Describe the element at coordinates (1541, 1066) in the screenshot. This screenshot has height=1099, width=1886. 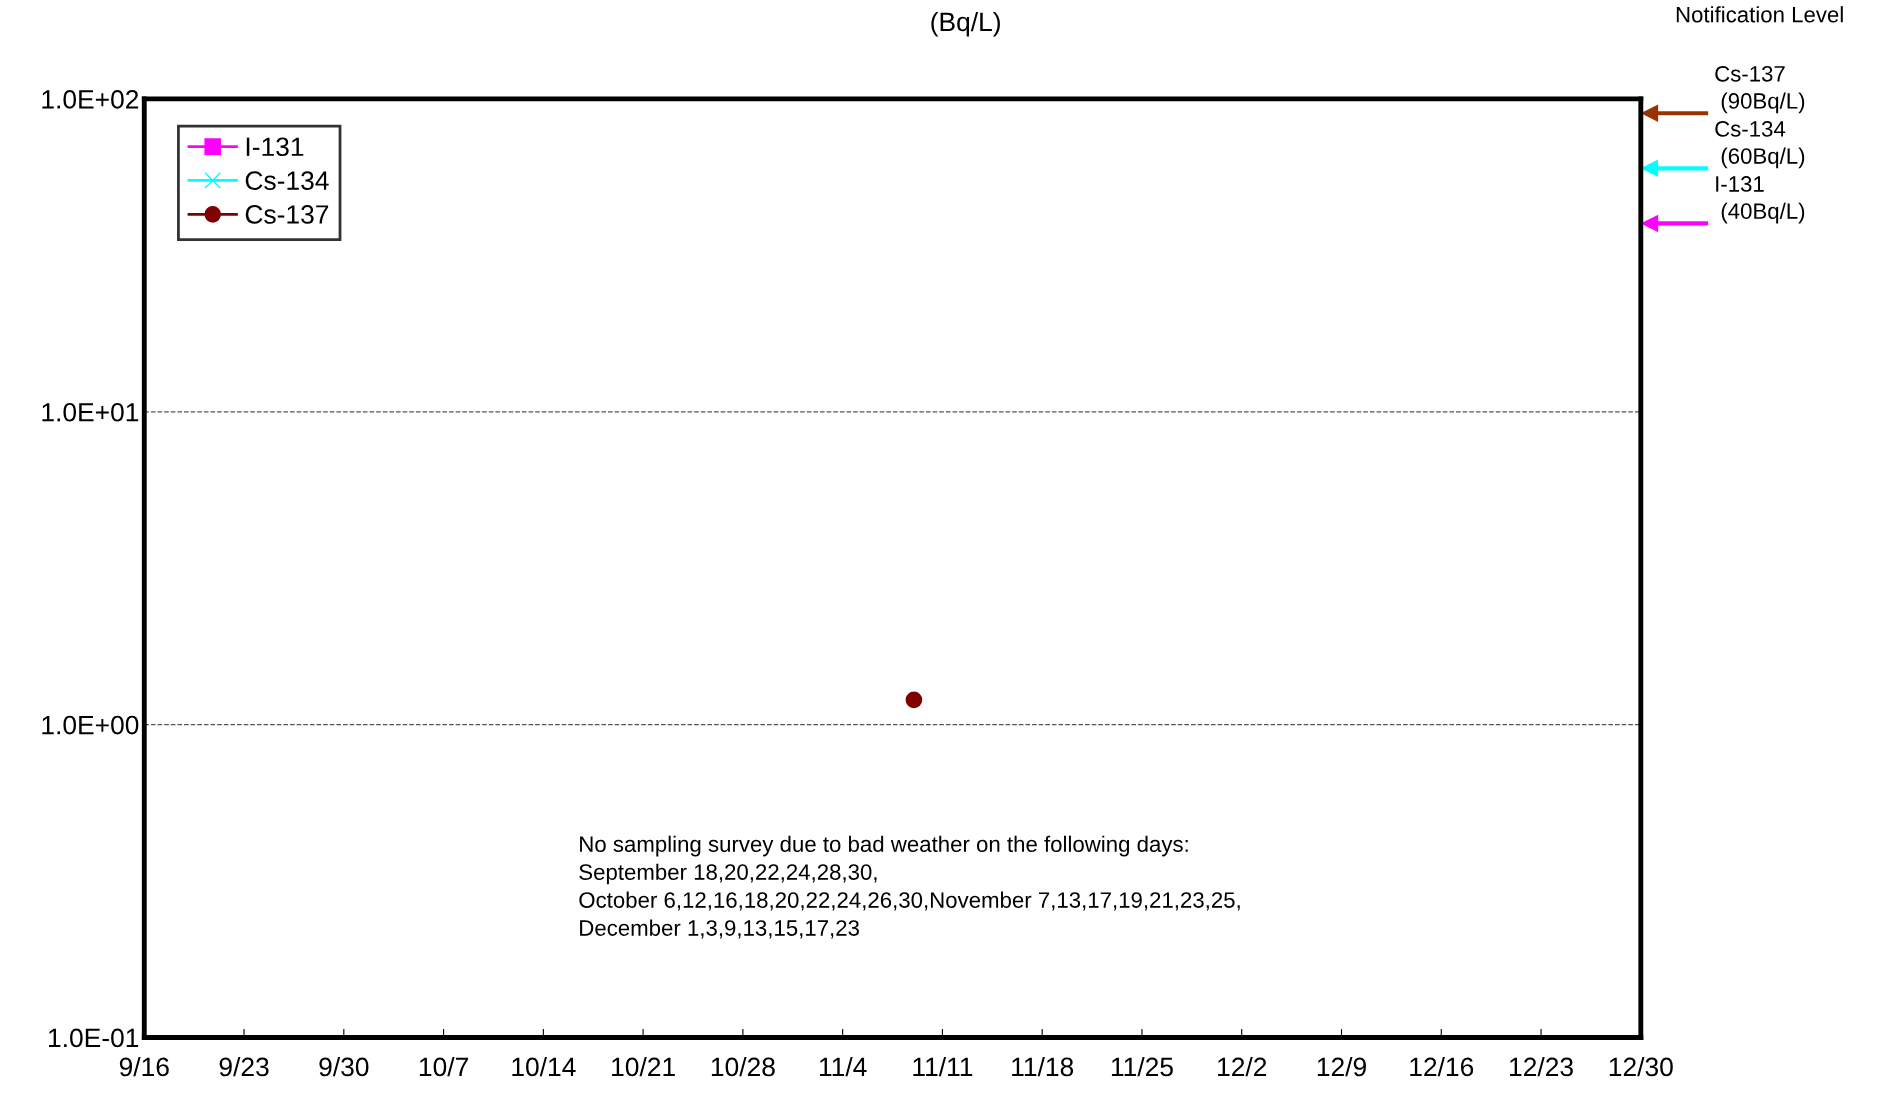
I see `x-tick-label: 12/23` at that location.